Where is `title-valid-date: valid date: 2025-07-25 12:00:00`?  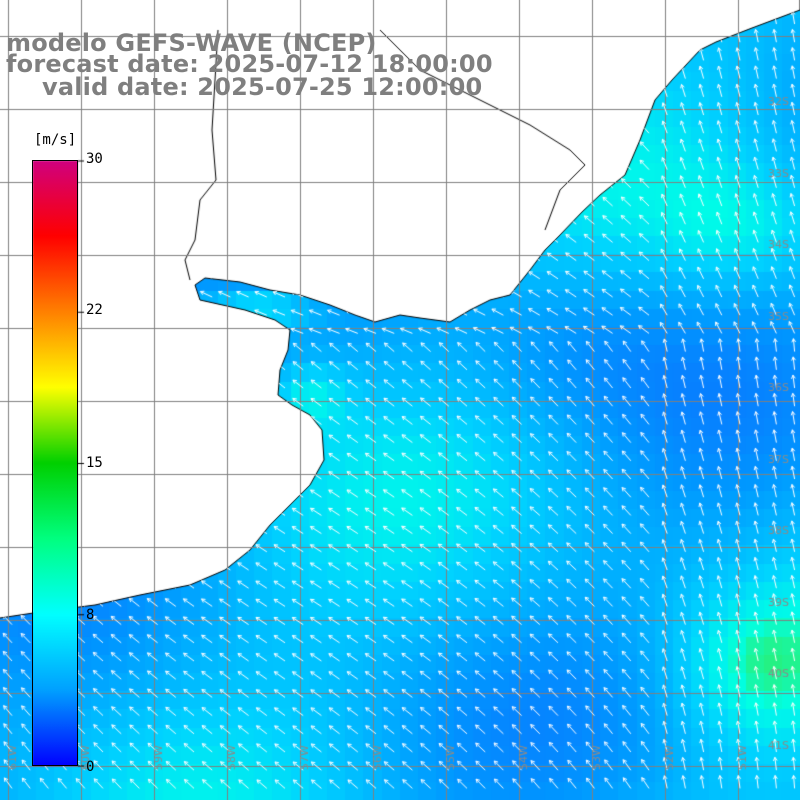
title-valid-date: valid date: 2025-07-25 12:00:00 is located at coordinates (262, 87).